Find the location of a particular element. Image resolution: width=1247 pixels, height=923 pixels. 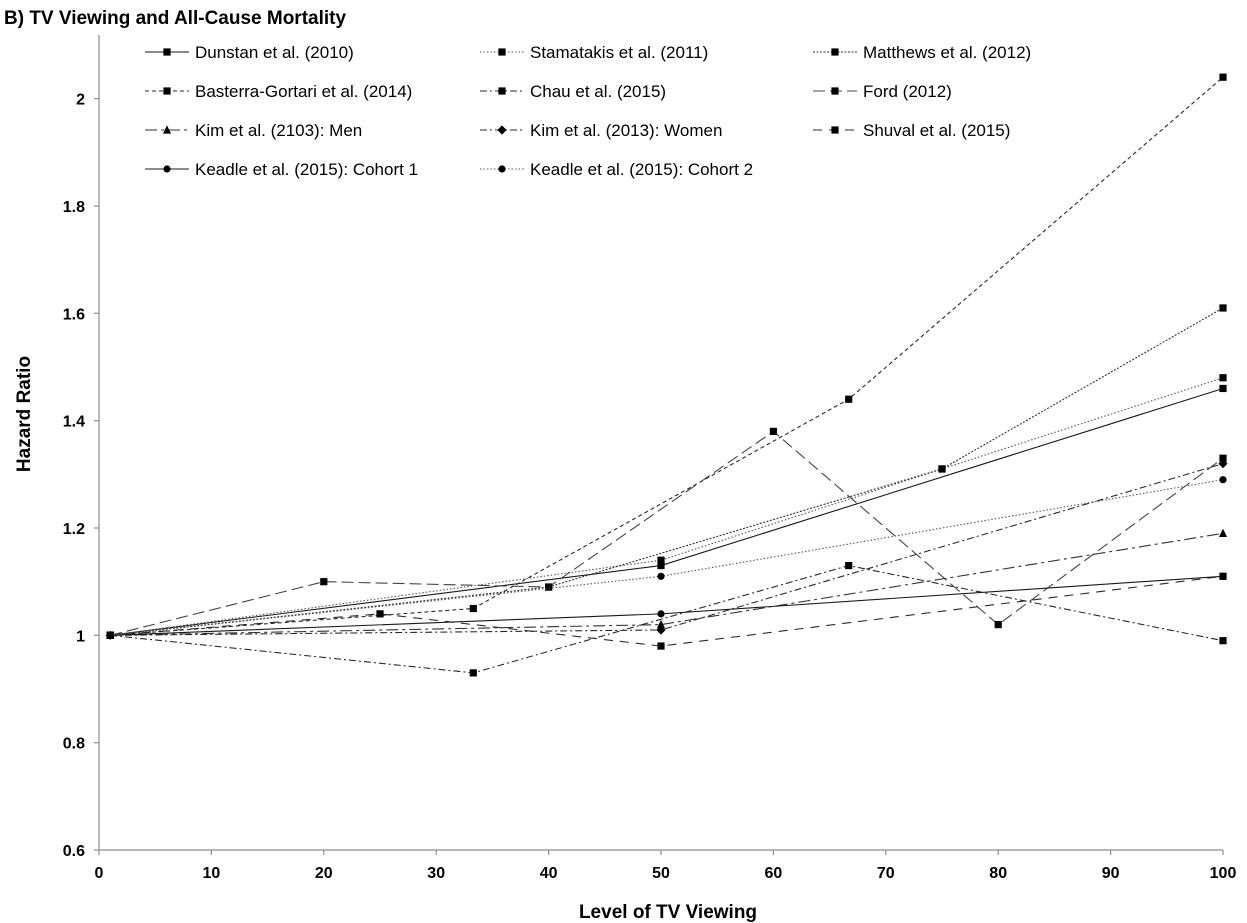

legend-item: Shuval et al. (2015) is located at coordinates (911, 130).